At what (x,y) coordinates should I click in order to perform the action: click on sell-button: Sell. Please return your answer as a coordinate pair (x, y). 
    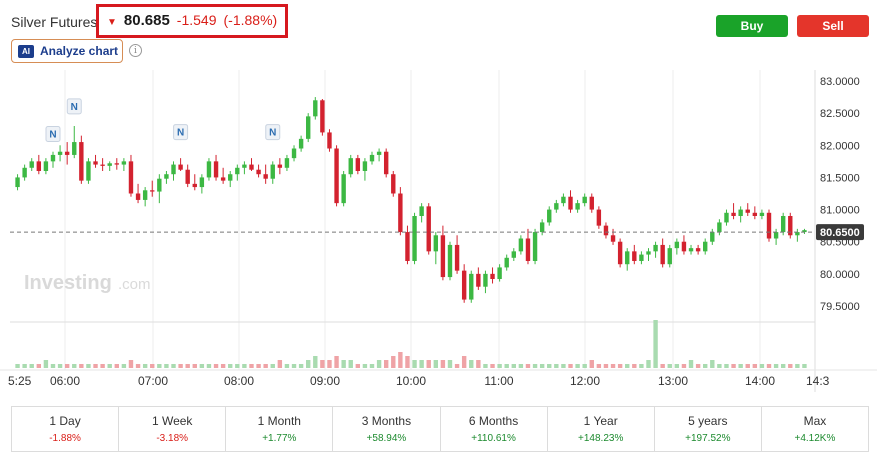
    Looking at the image, I should click on (833, 26).